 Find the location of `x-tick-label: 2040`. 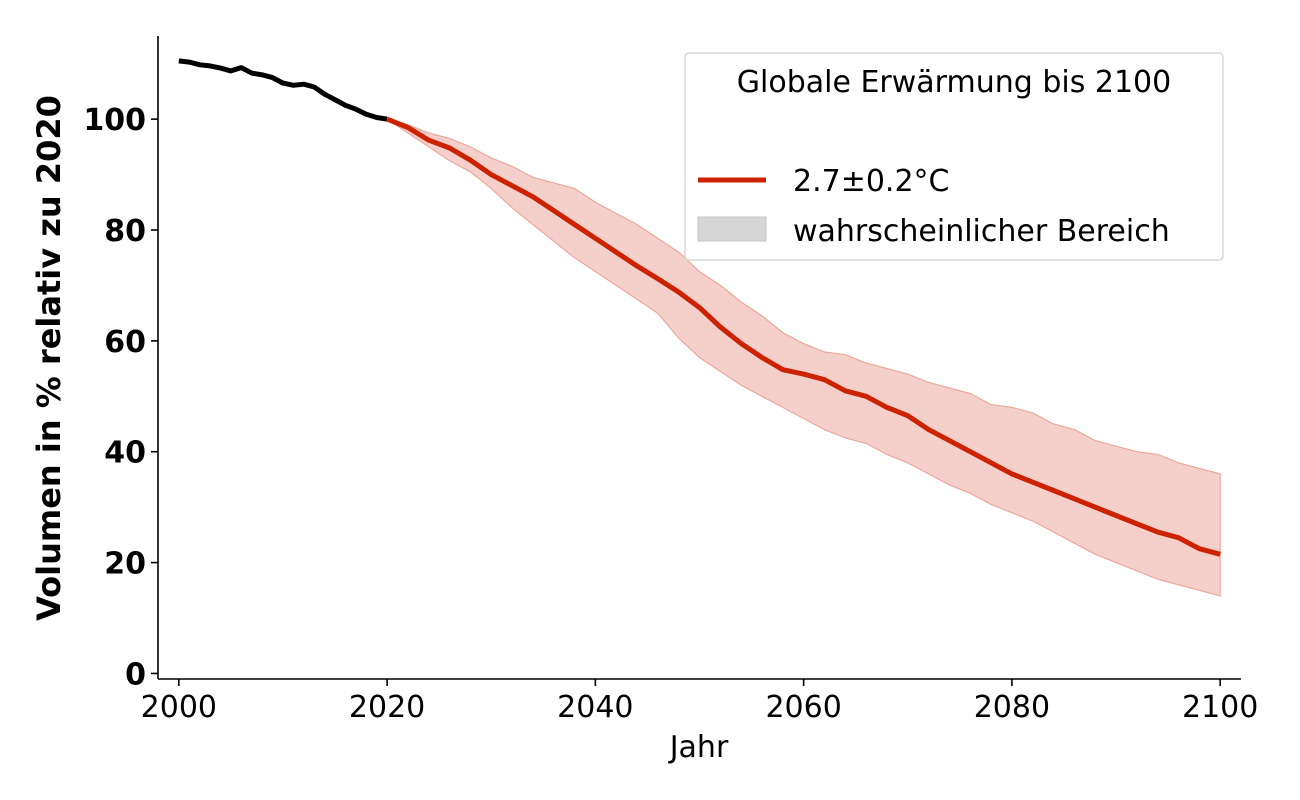

x-tick-label: 2040 is located at coordinates (595, 707).